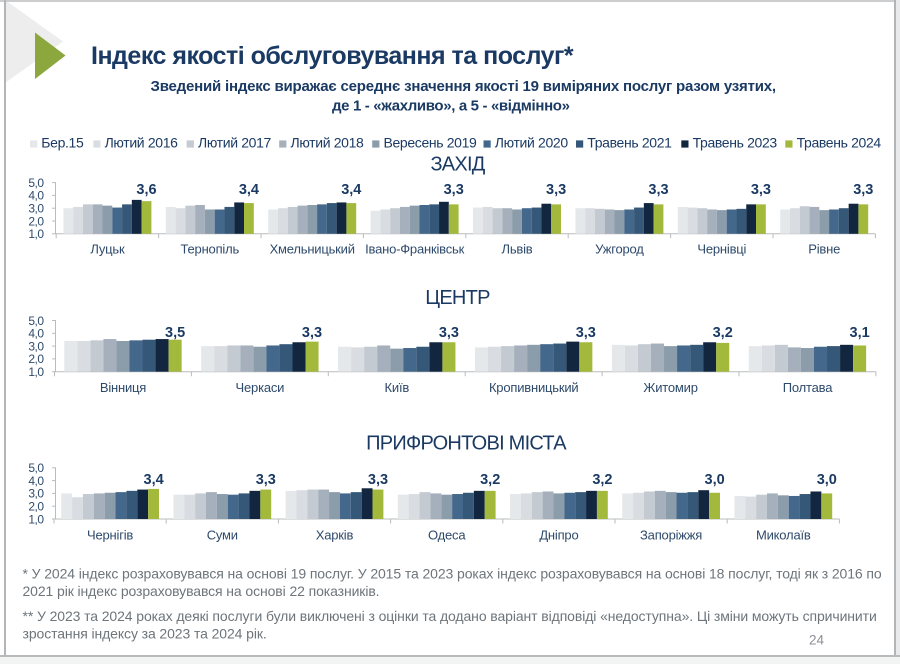 Image resolution: width=900 pixels, height=664 pixels. I want to click on svg-text: Миколаїв, so click(783, 534).